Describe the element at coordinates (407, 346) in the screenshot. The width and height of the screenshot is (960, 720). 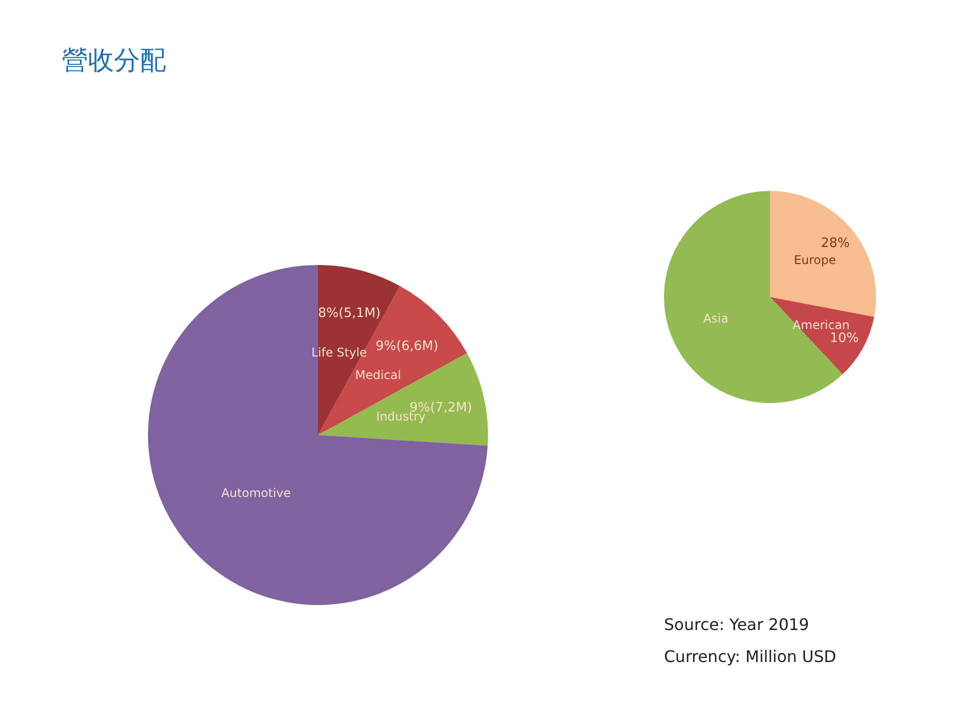
I see `data-label: 9%(6,6M)` at that location.